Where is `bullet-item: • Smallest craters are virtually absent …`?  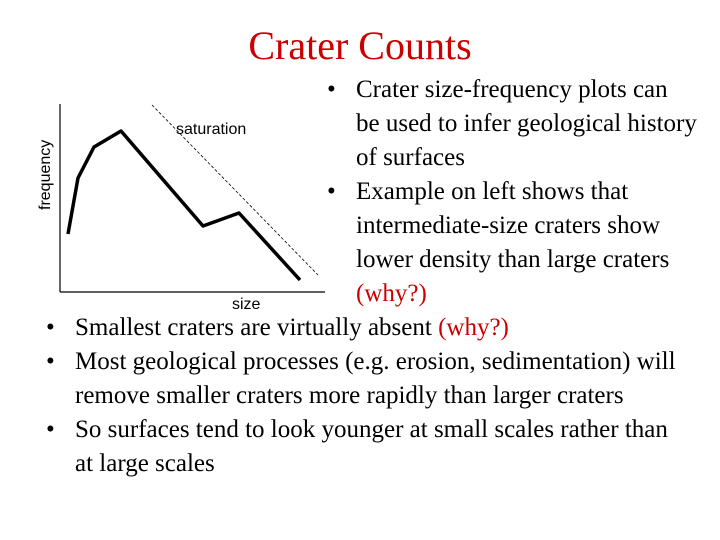
bullet-item: • Smallest craters are virtually absent … is located at coordinates (366, 328).